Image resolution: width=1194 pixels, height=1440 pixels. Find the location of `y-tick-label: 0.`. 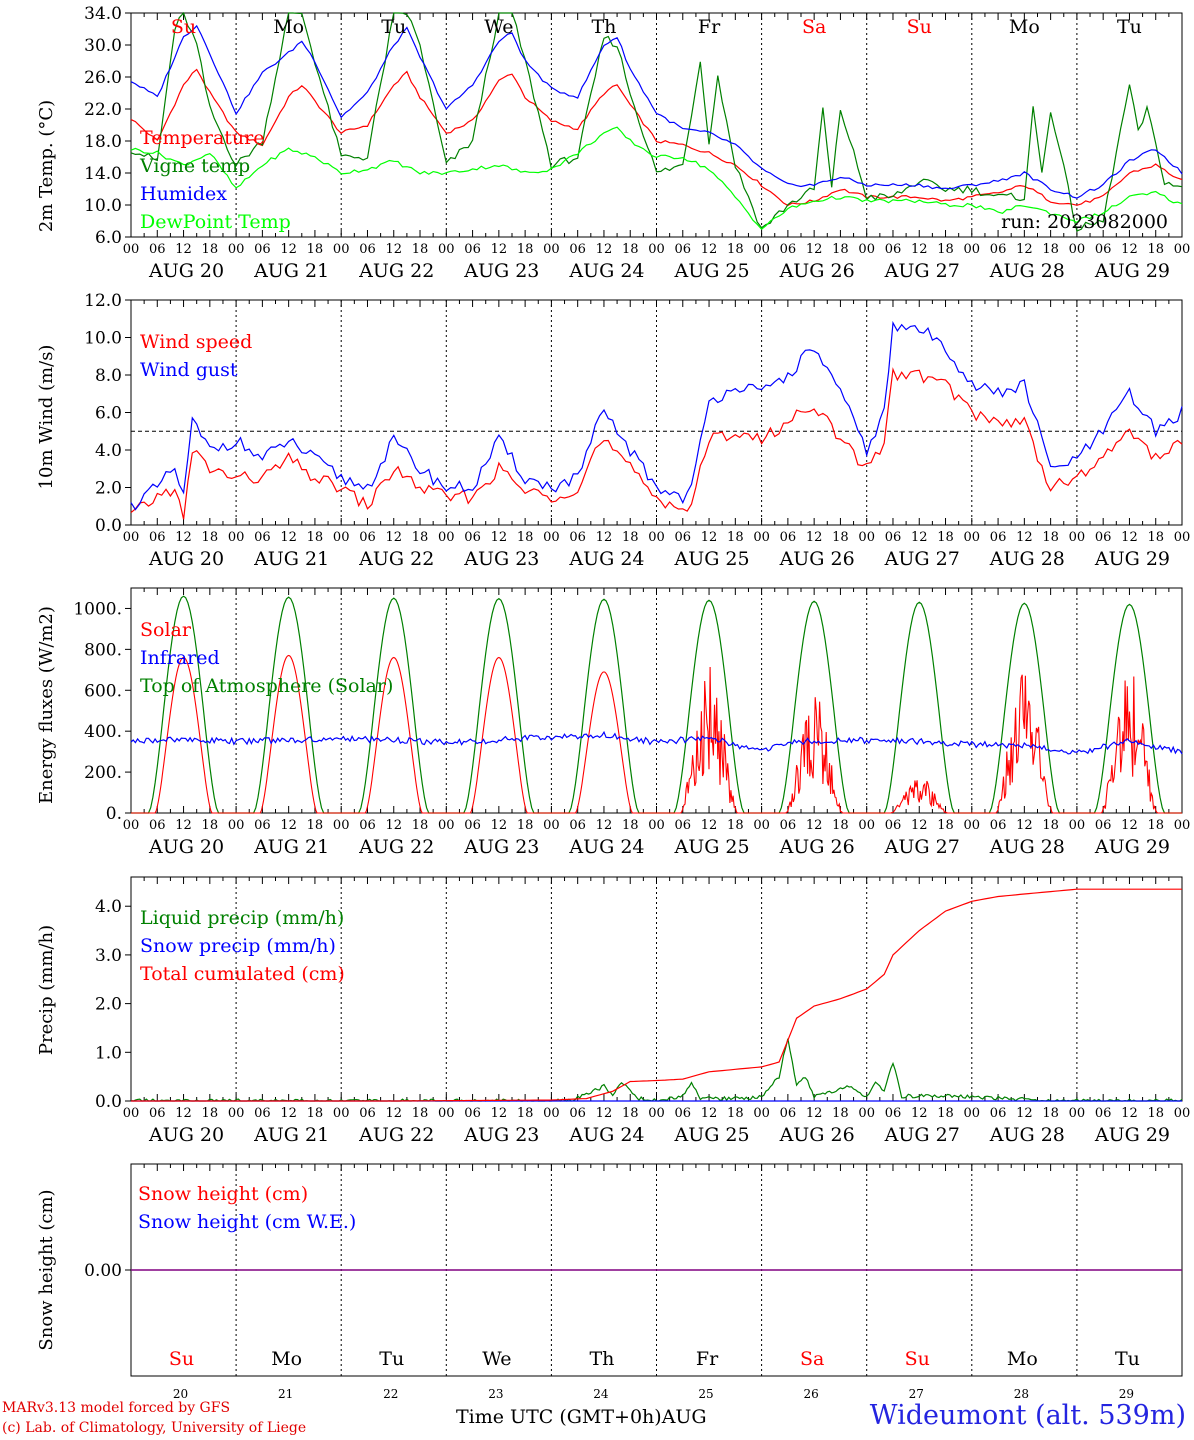

y-tick-label: 0. is located at coordinates (114, 814).